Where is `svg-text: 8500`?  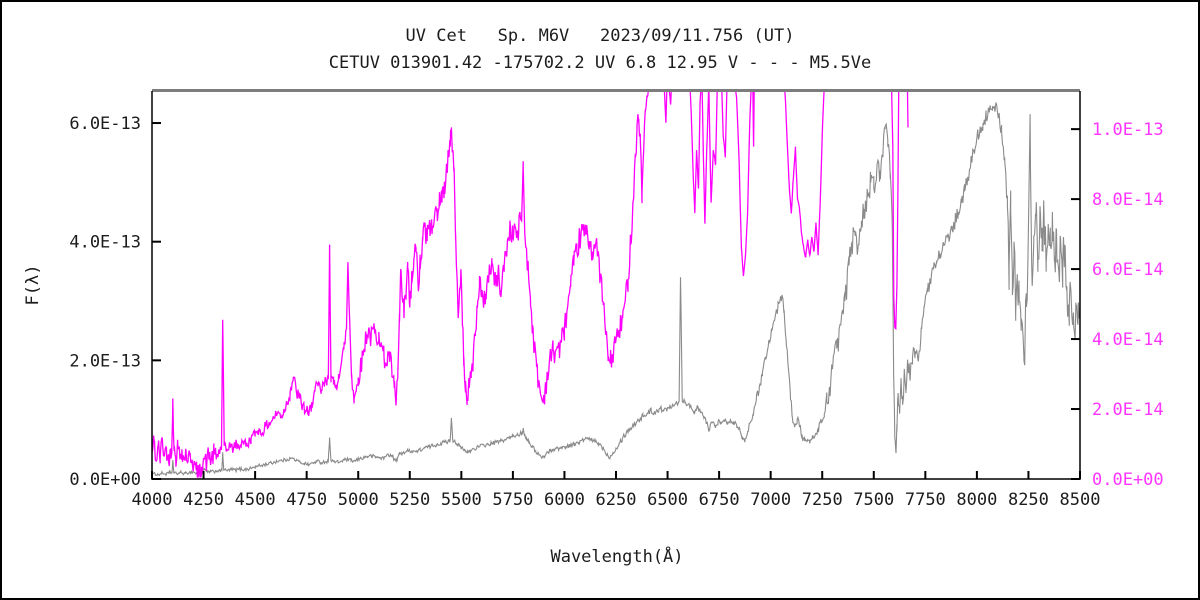
svg-text: 8500 is located at coordinates (1080, 500).